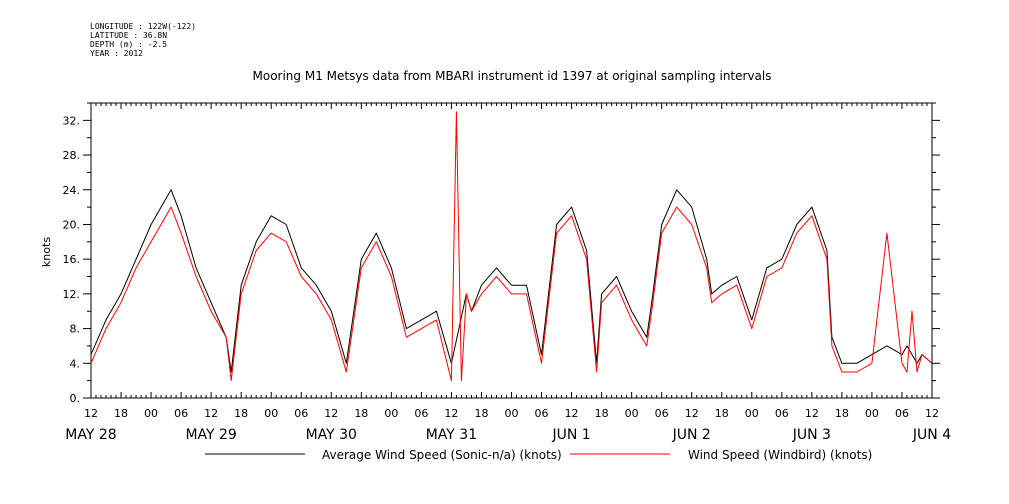 This screenshot has height=504, width=1009. What do you see at coordinates (72, 155) in the screenshot?
I see `y-tick-label: 28.` at bounding box center [72, 155].